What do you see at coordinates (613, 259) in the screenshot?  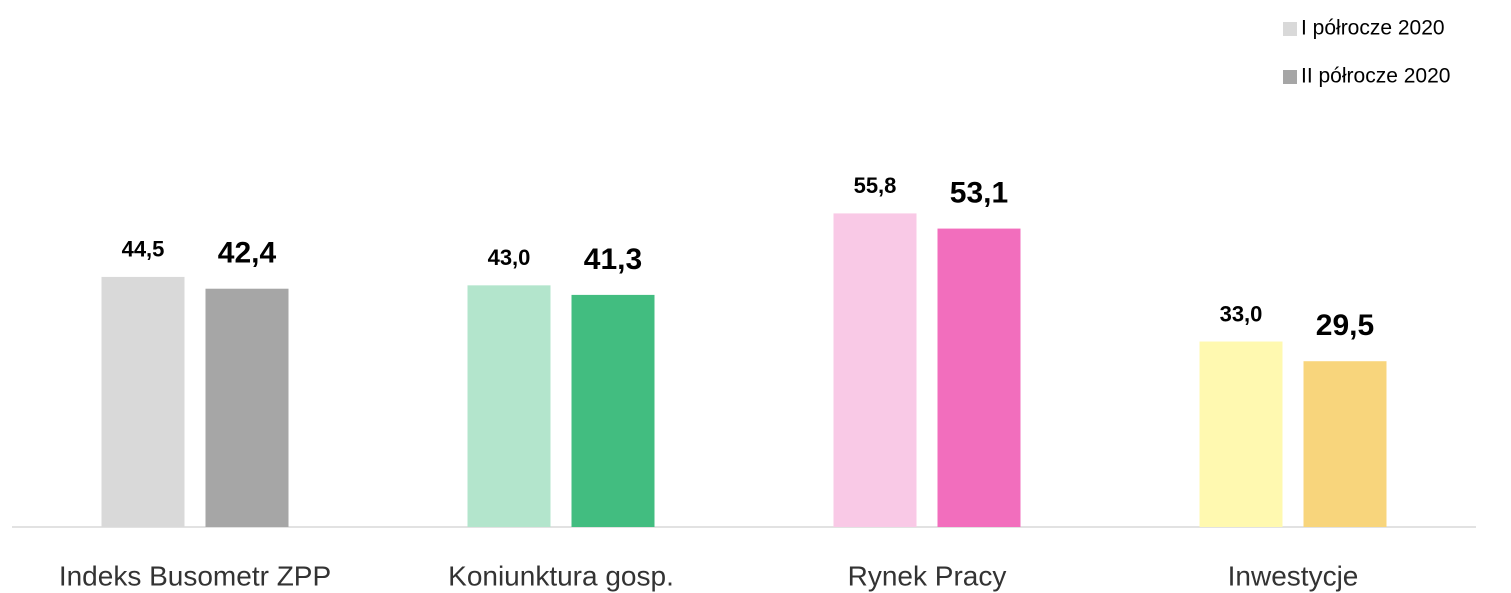 I see `value-label: 41,3` at bounding box center [613, 259].